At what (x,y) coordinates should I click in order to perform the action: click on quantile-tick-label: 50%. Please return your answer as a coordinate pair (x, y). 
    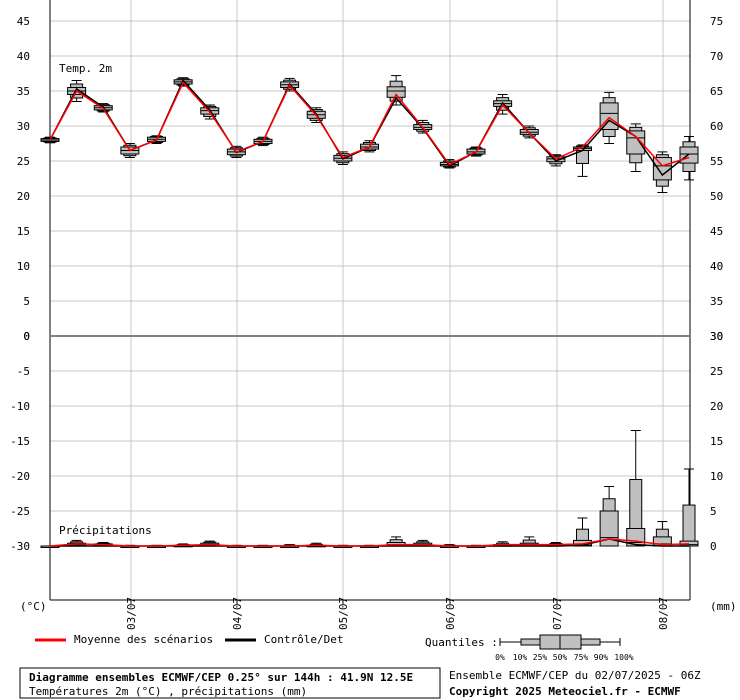
    Looking at the image, I should click on (560, 657).